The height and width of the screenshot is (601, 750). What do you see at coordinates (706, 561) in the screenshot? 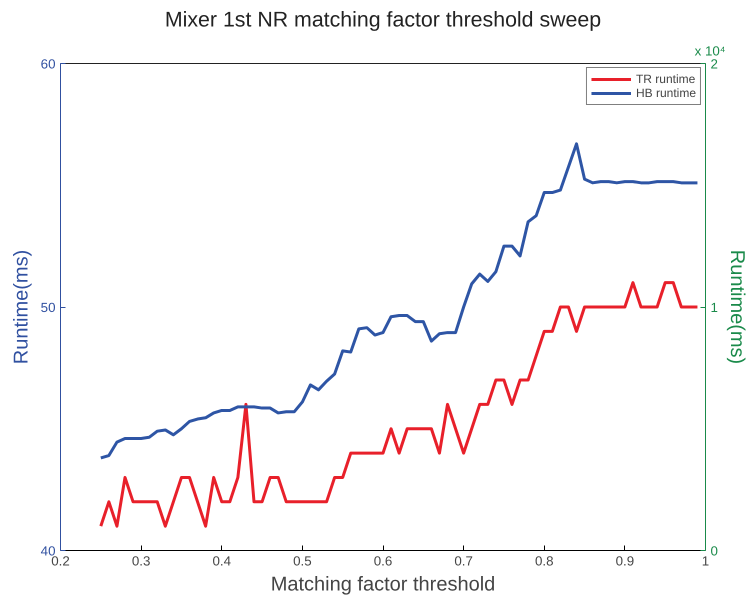
I see `x-tick-label: 1` at bounding box center [706, 561].